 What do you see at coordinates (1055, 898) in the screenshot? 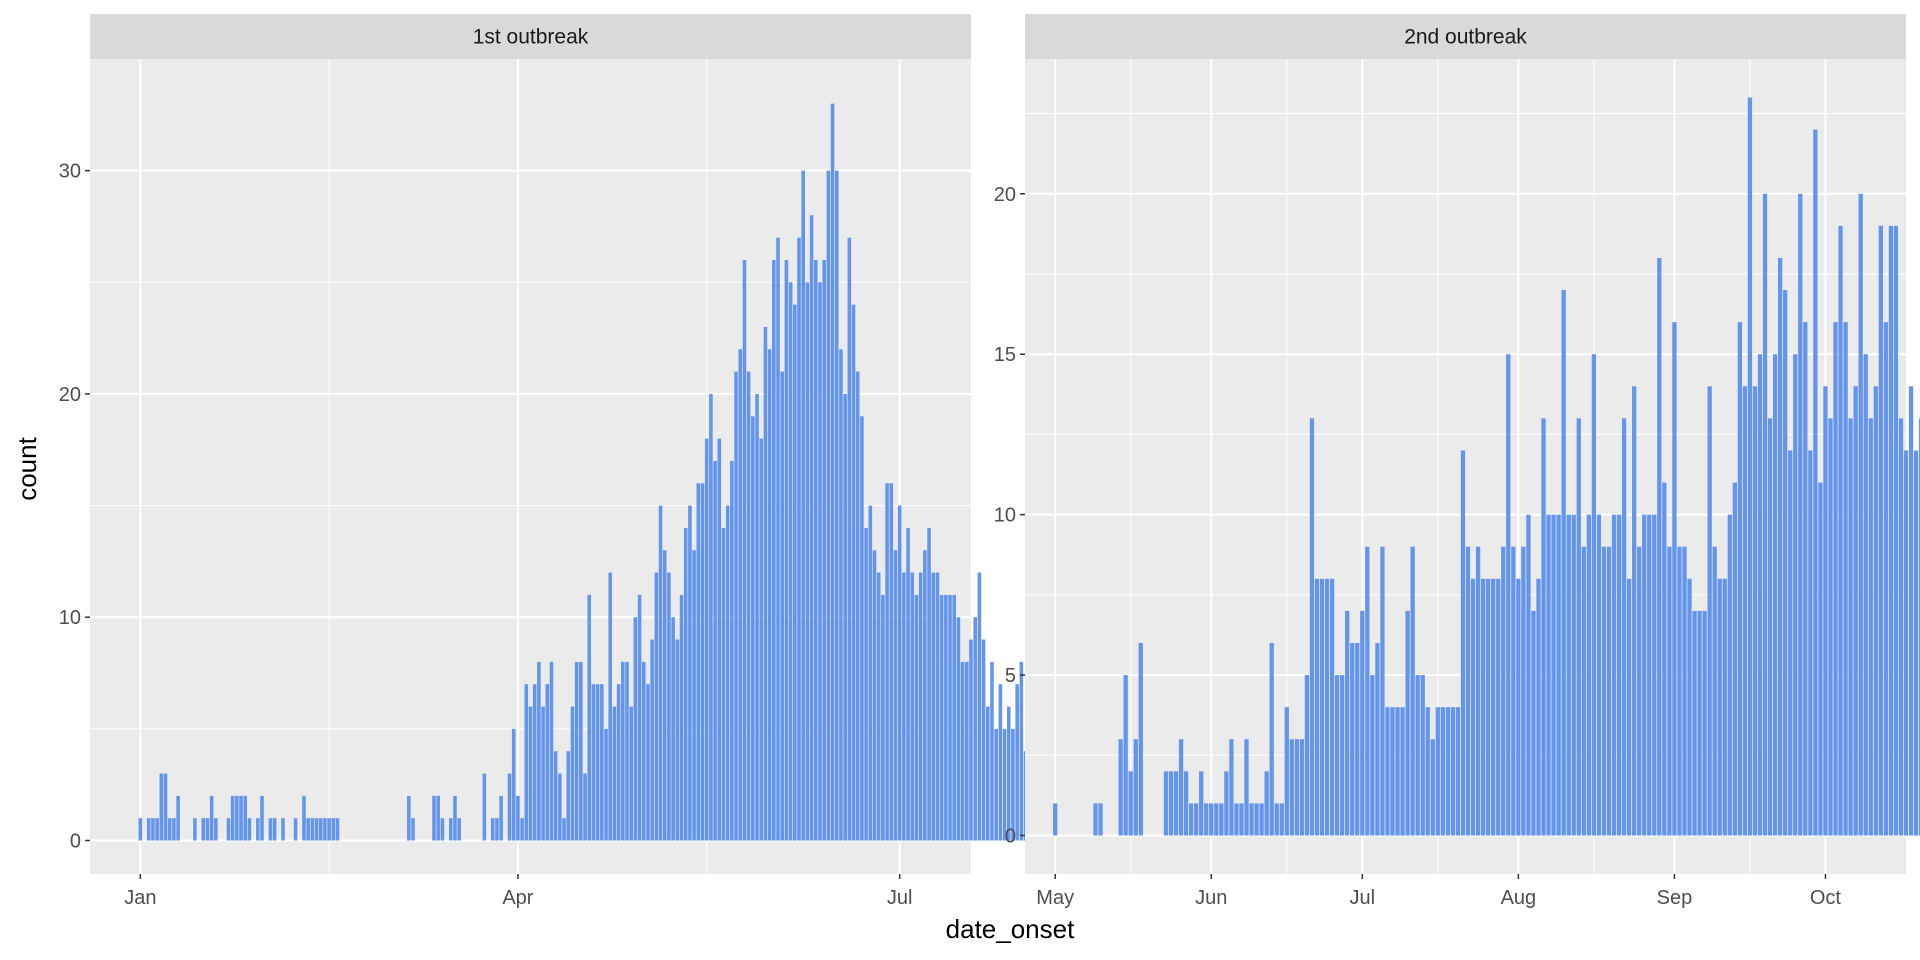
I see `x-tick-label: May` at bounding box center [1055, 898].